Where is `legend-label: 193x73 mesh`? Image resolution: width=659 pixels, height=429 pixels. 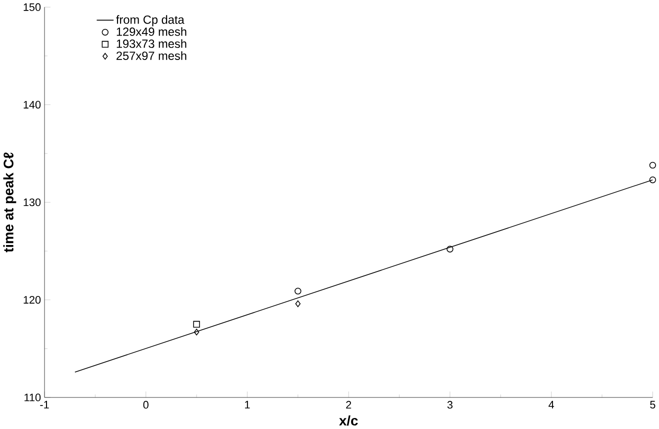
legend-label: 193x73 mesh is located at coordinates (151, 43).